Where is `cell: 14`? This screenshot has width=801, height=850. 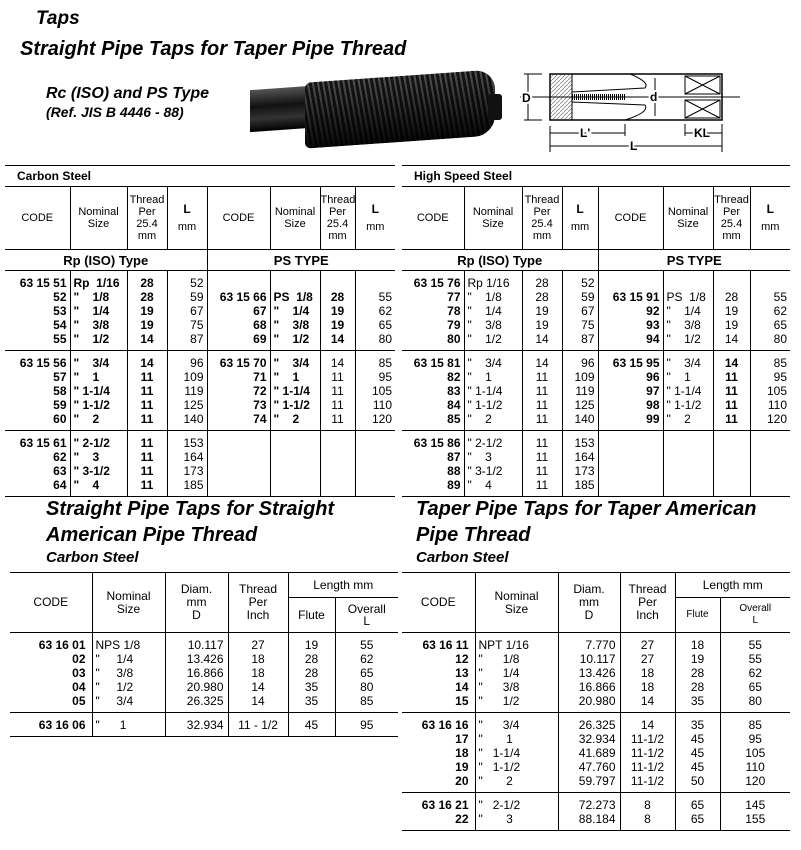 cell: 14 is located at coordinates (337, 339).